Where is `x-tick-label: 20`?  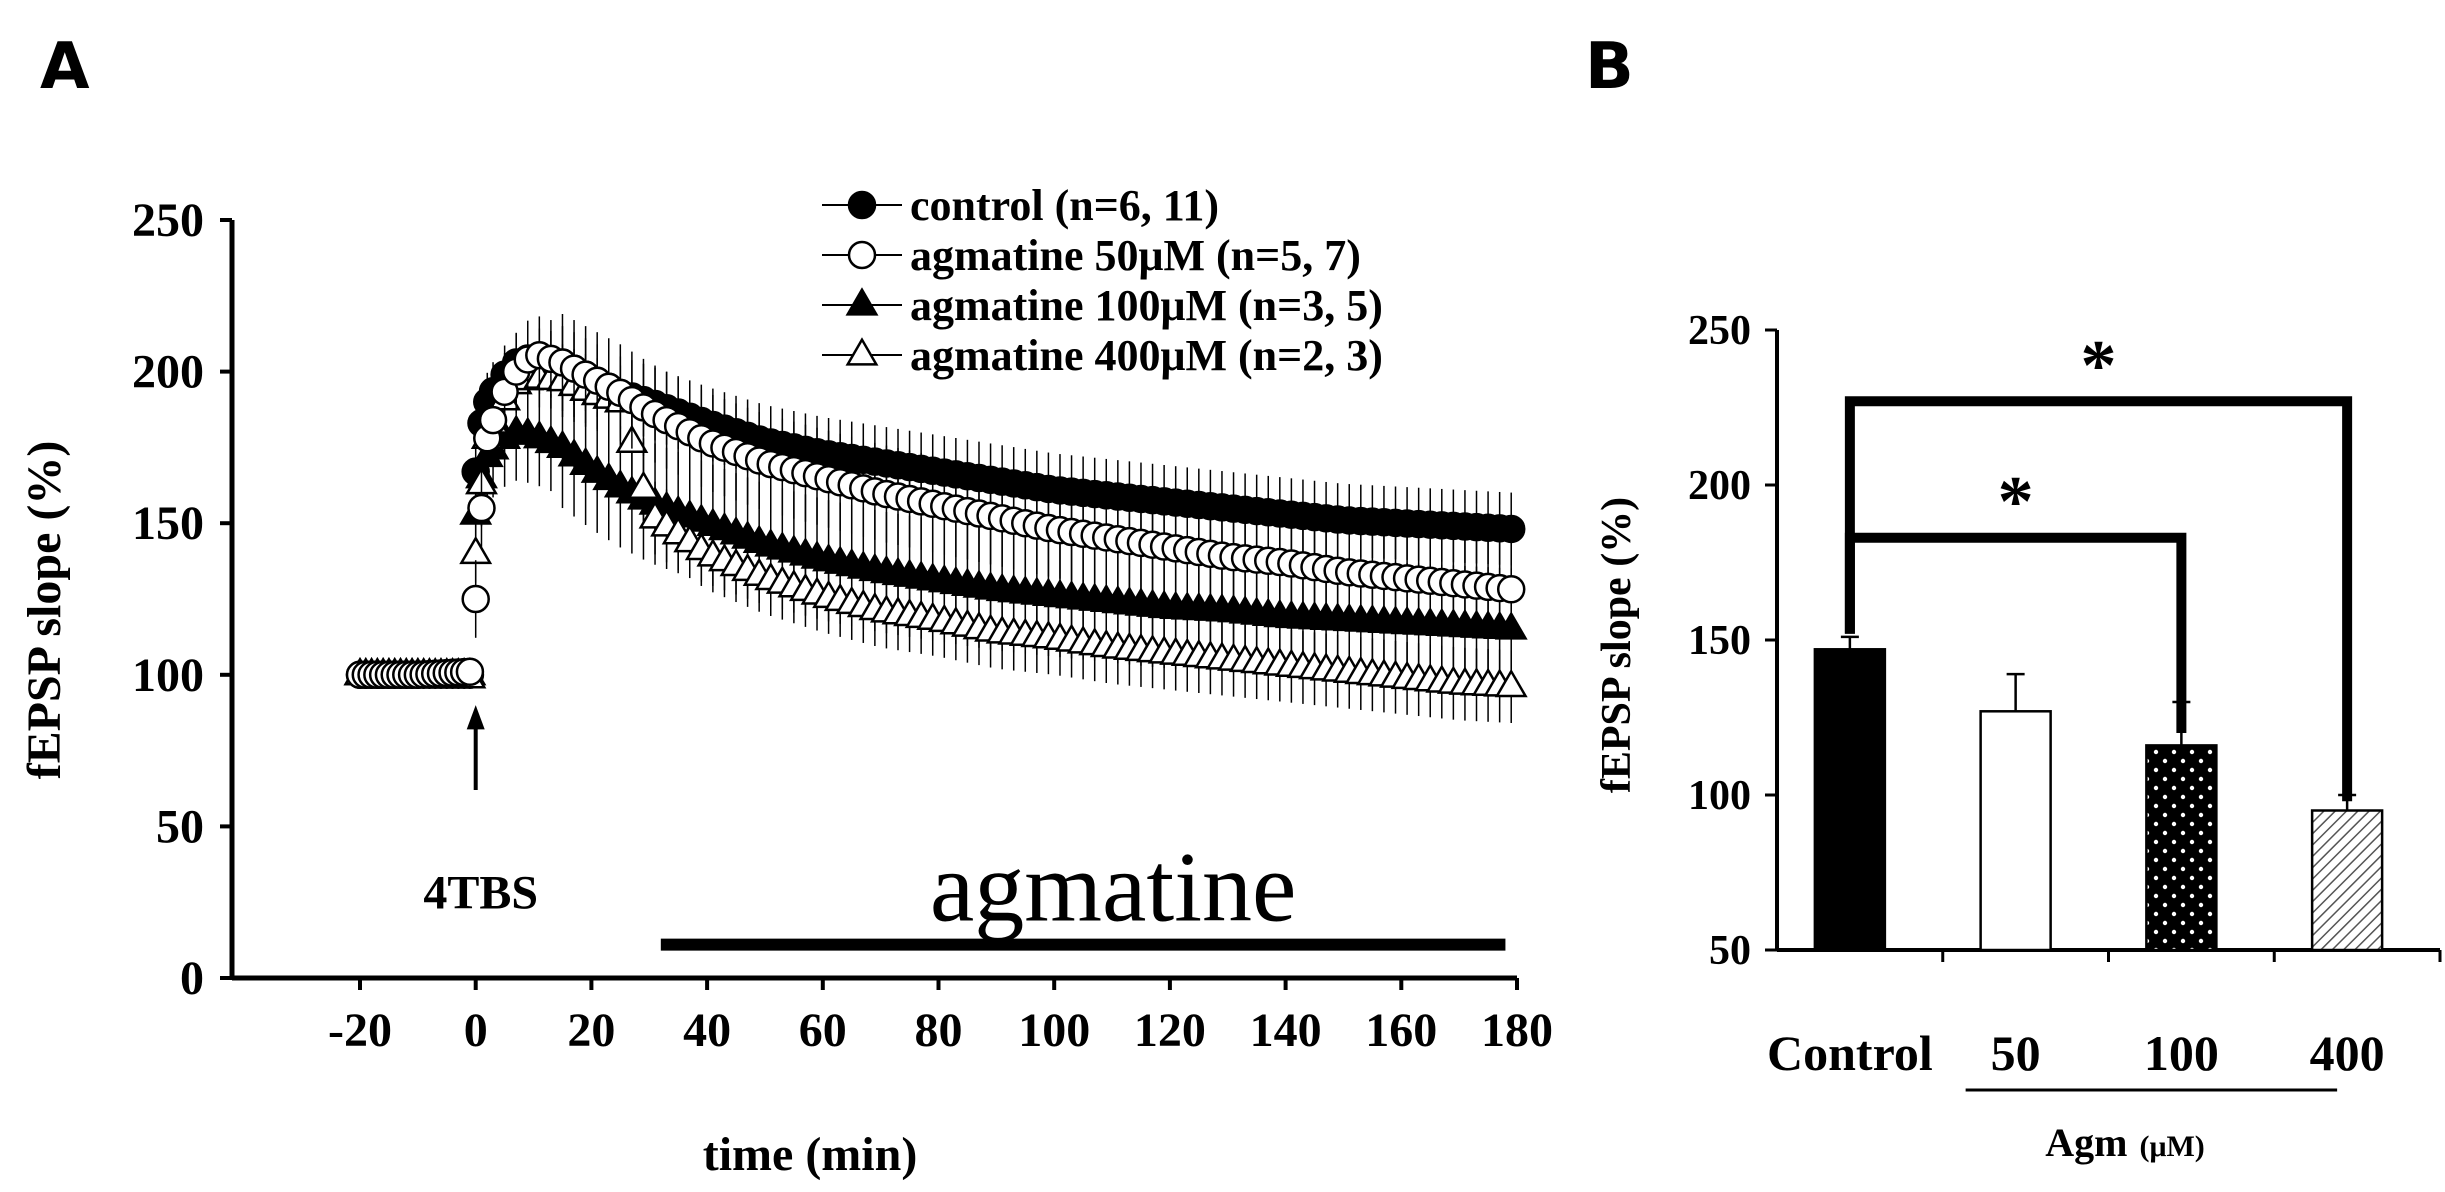
x-tick-label: 20 is located at coordinates (591, 1030).